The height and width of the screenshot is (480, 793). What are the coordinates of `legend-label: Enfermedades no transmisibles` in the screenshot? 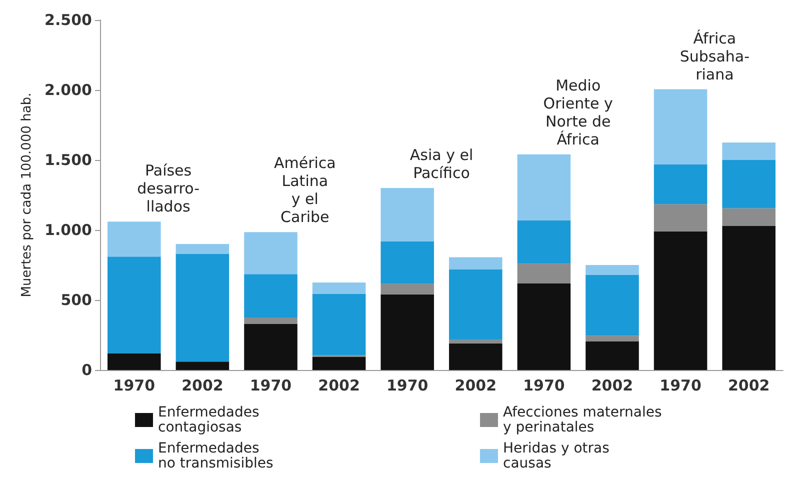 It's located at (216, 456).